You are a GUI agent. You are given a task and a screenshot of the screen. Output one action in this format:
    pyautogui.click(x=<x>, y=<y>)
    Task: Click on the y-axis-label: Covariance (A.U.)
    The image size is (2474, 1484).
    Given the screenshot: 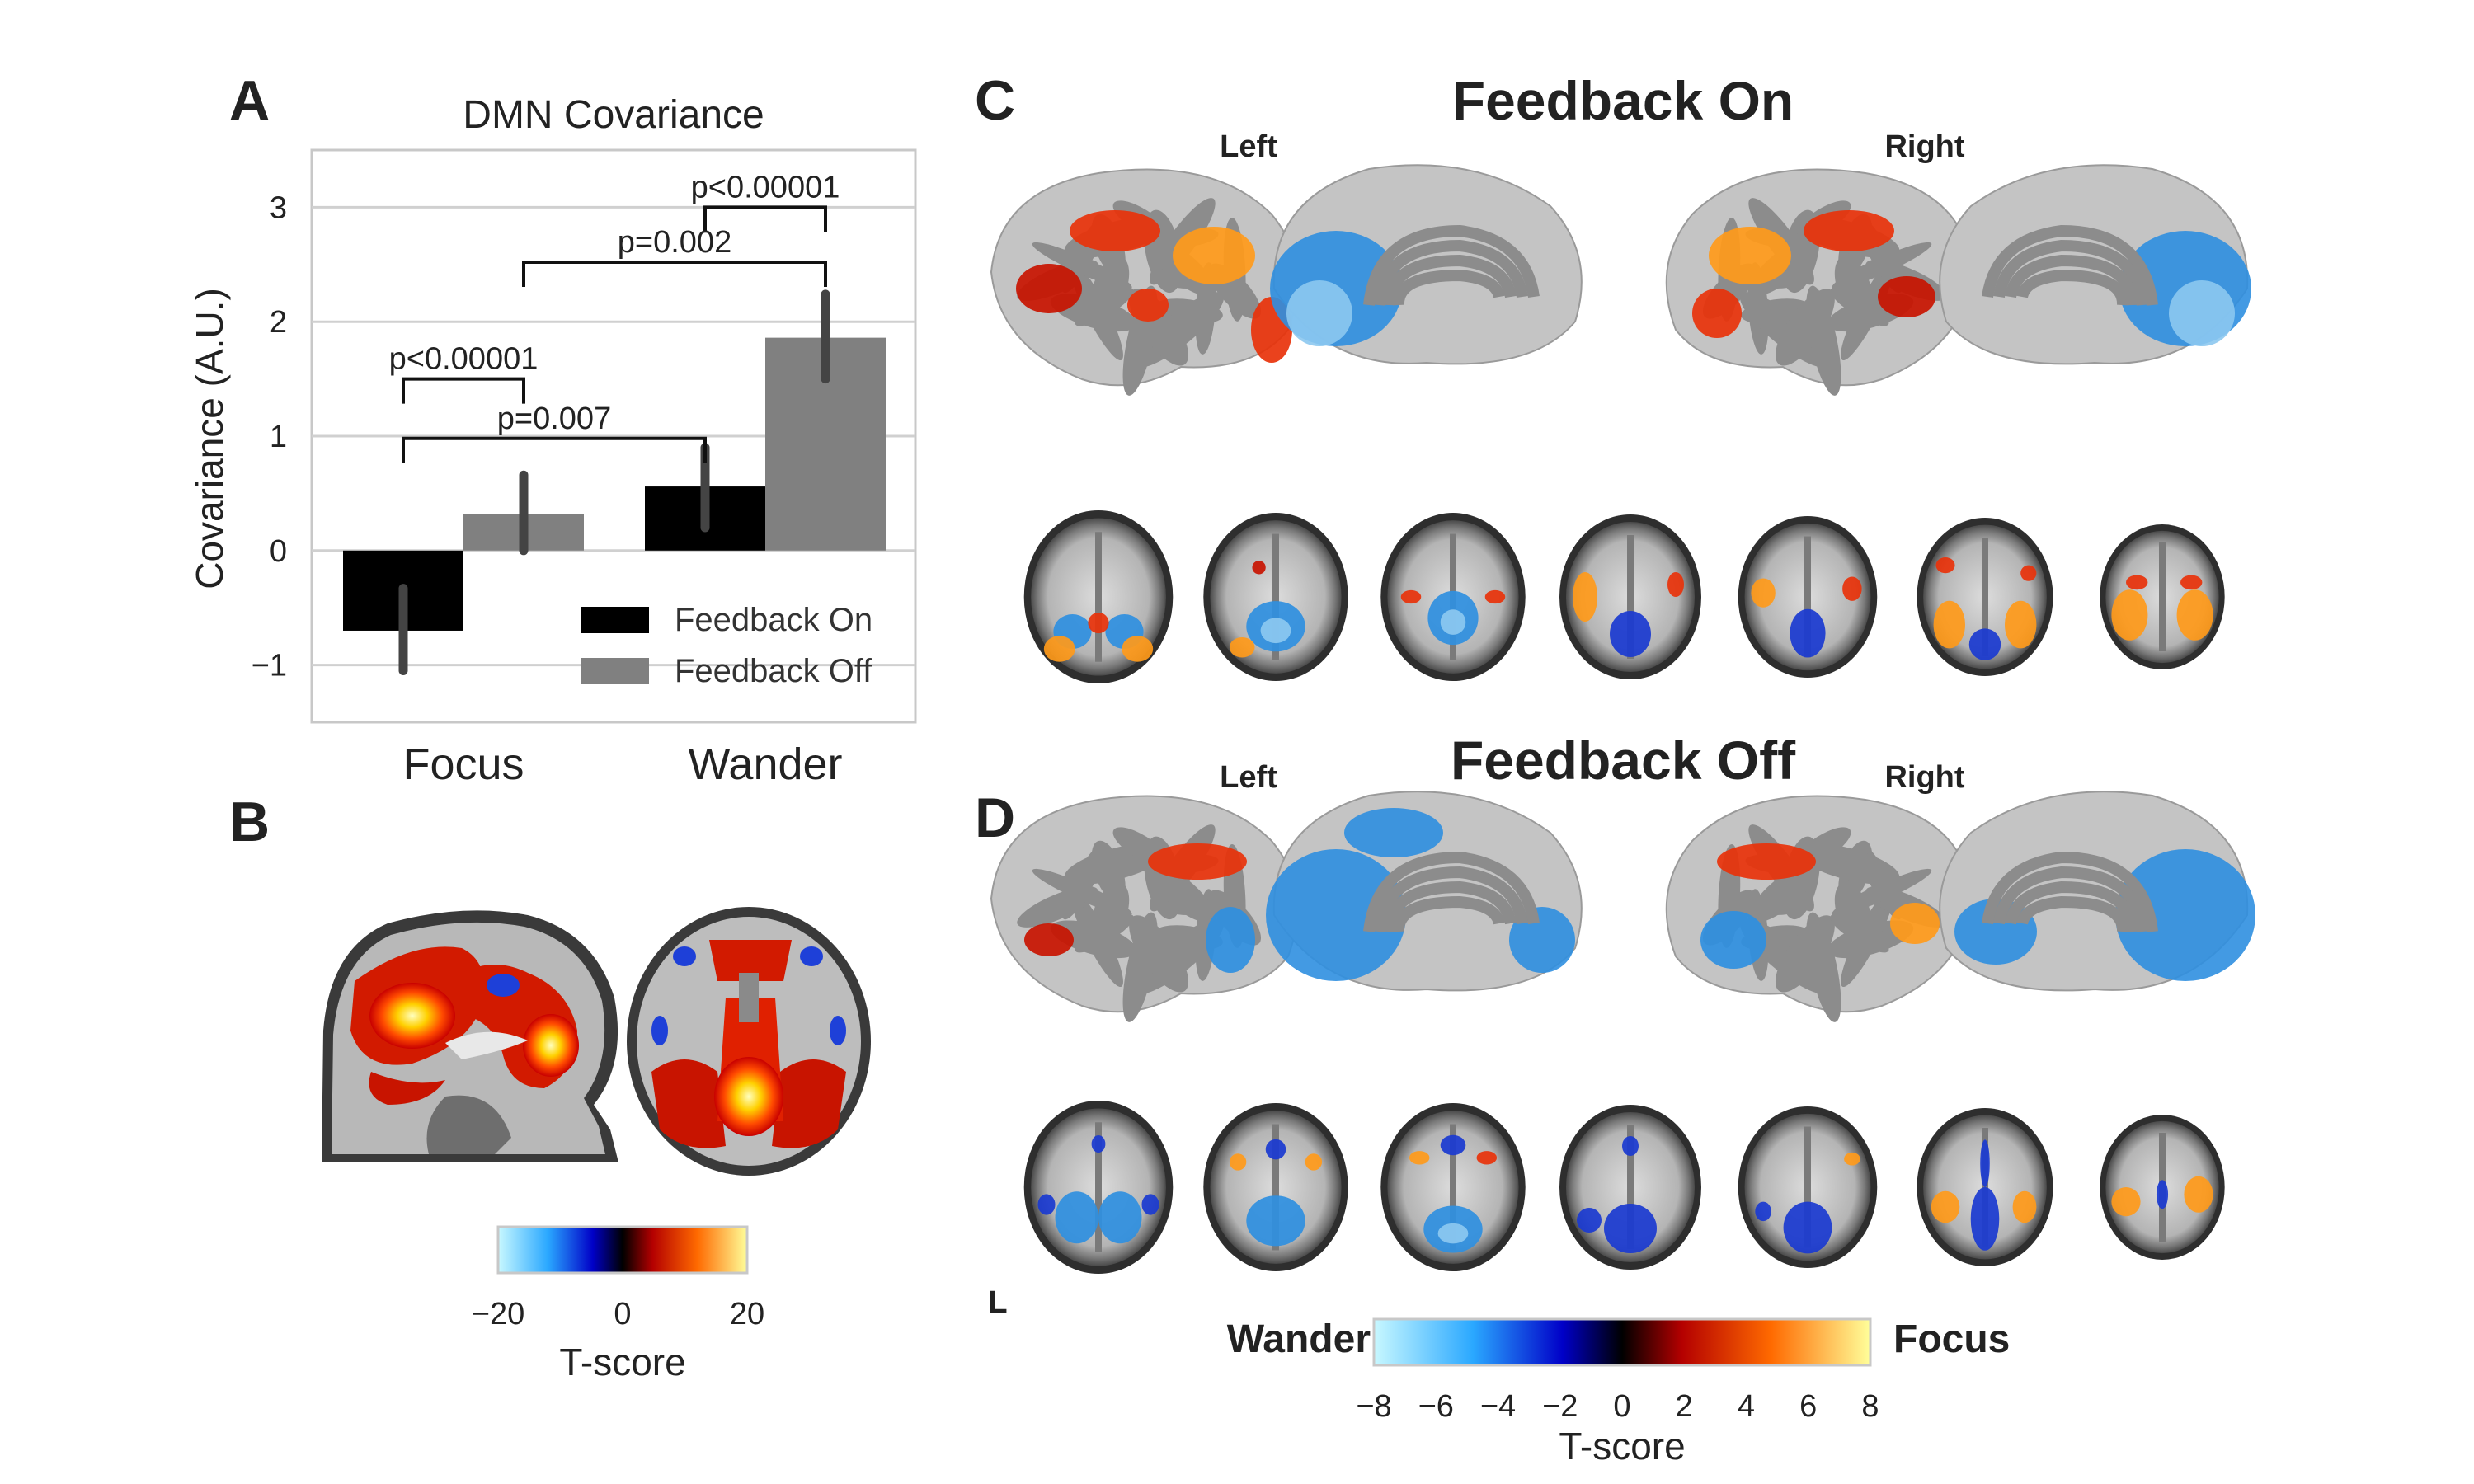 What is the action you would take?
    pyautogui.click(x=209, y=438)
    